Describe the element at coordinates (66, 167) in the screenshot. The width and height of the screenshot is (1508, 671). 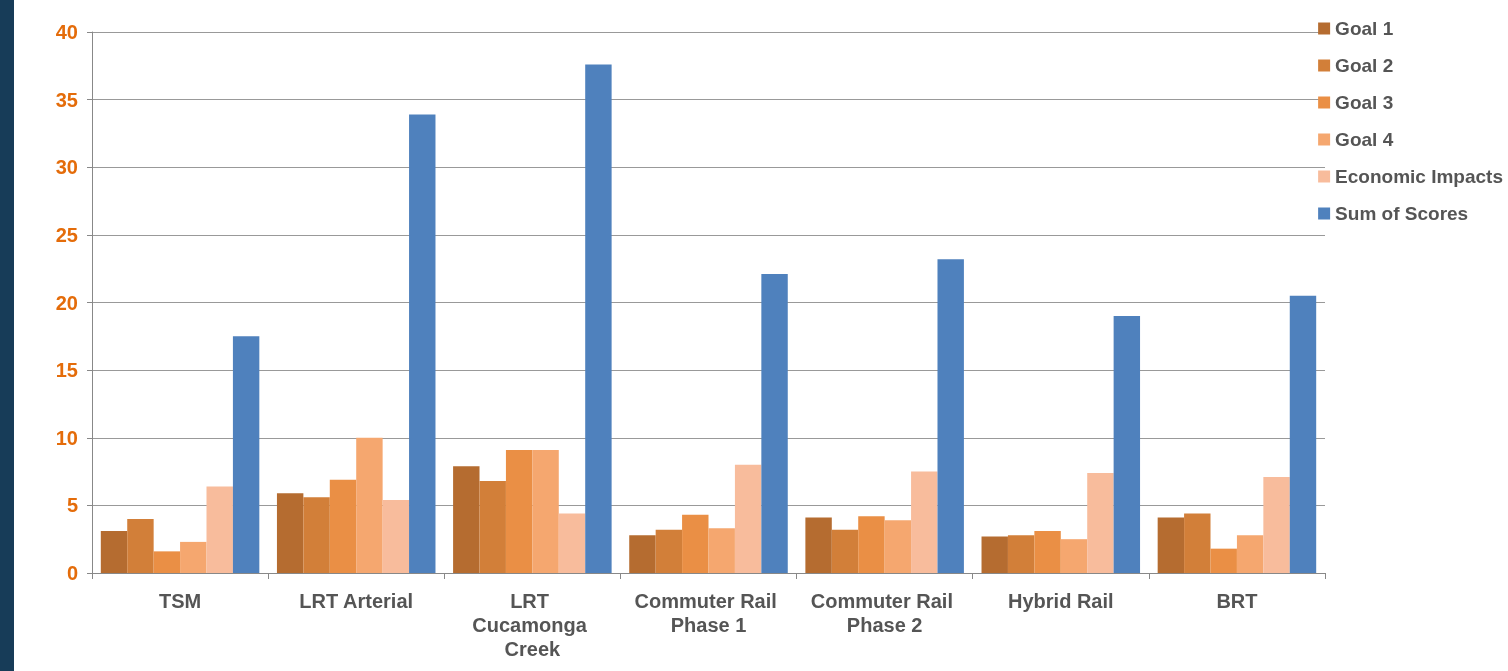
I see `y-tick-label: 30` at that location.